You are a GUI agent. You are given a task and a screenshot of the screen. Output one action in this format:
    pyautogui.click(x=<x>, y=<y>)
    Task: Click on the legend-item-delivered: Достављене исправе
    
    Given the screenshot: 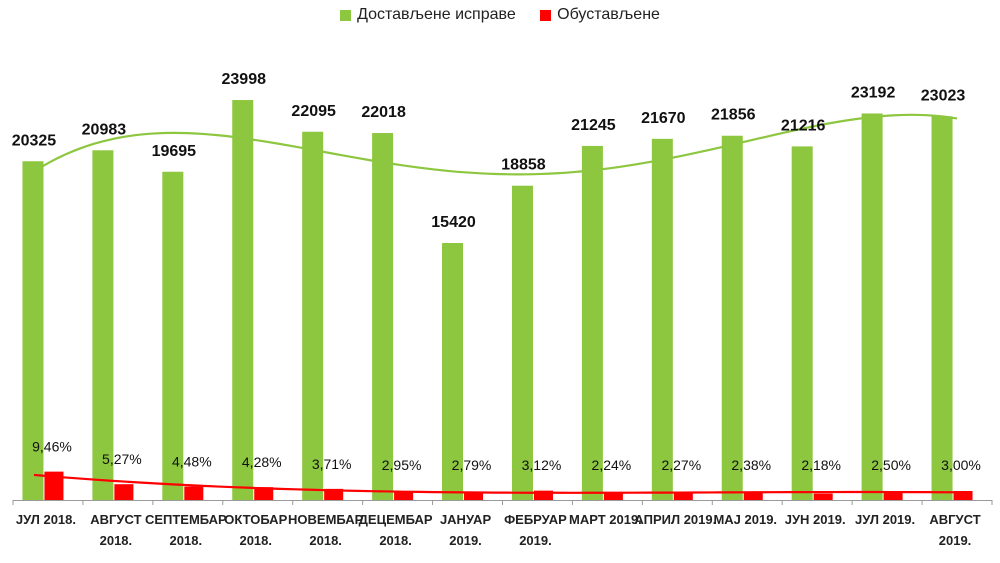 What is the action you would take?
    pyautogui.click(x=428, y=15)
    